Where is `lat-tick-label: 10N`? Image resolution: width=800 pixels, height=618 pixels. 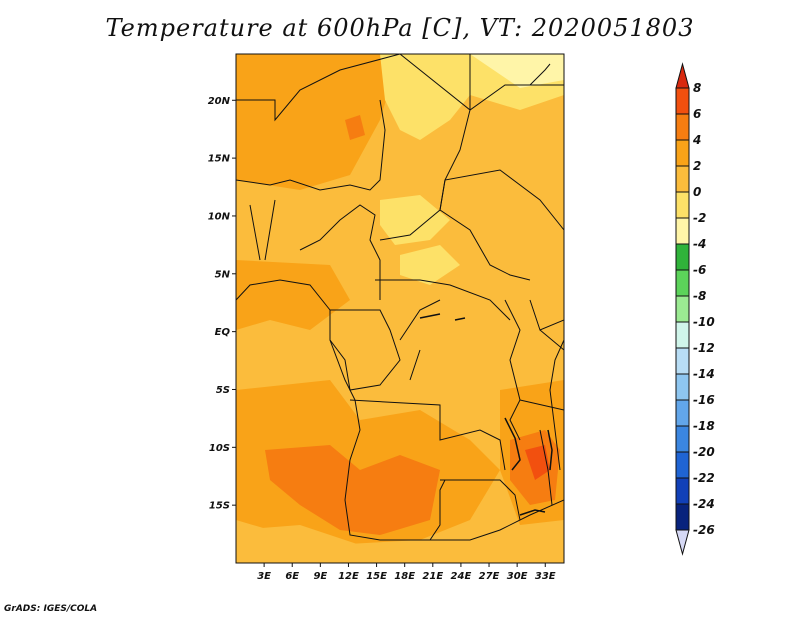 lat-tick-label: 10N is located at coordinates (219, 216).